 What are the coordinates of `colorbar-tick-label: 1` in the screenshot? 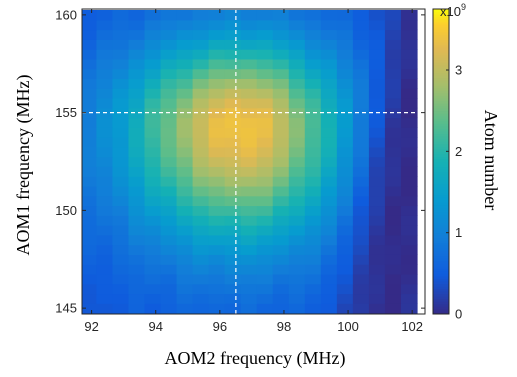 It's located at (458, 232).